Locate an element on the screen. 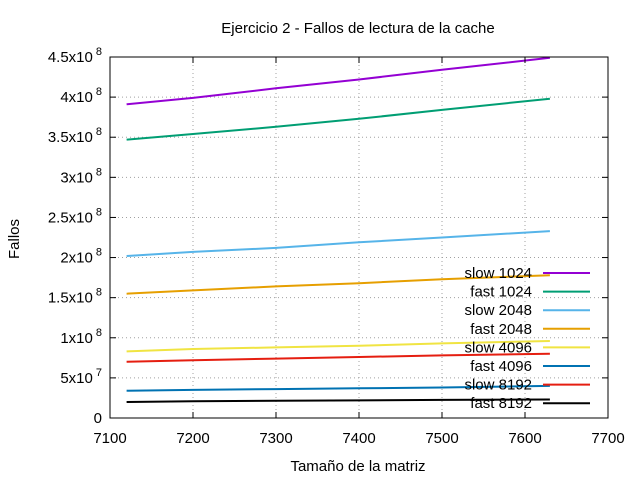 This screenshot has width=640, height=480. legend-label: slow 4096 is located at coordinates (498, 347).